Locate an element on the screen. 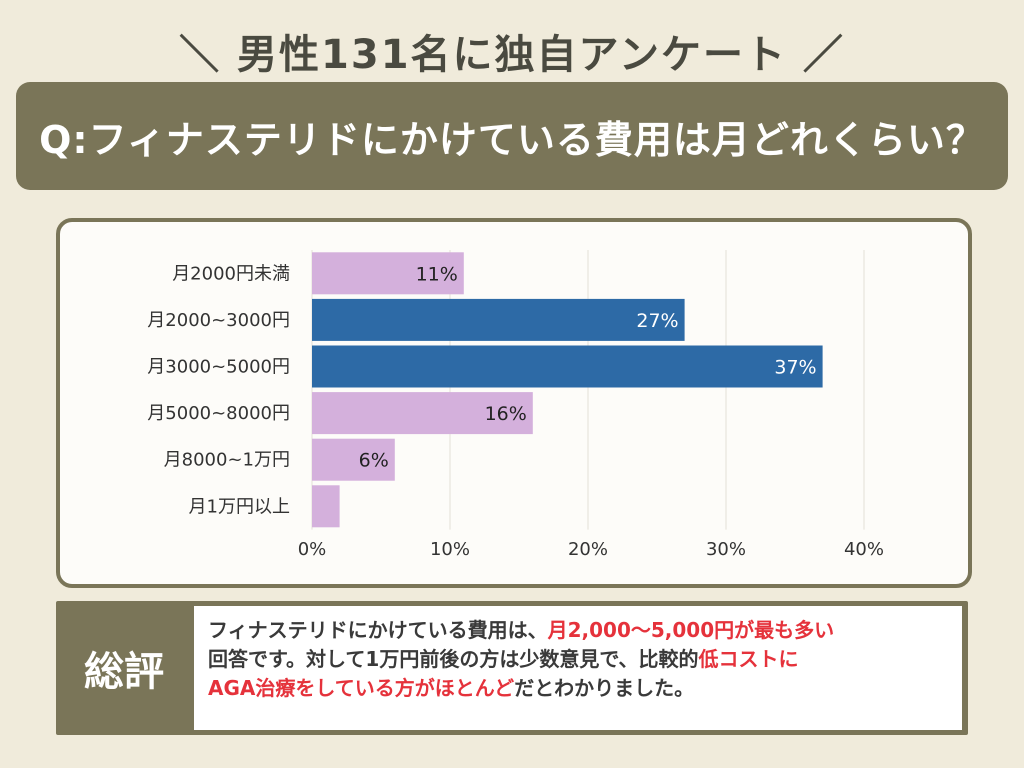 This screenshot has height=768, width=1024. category-label: 月3000~5000円 is located at coordinates (218, 367).